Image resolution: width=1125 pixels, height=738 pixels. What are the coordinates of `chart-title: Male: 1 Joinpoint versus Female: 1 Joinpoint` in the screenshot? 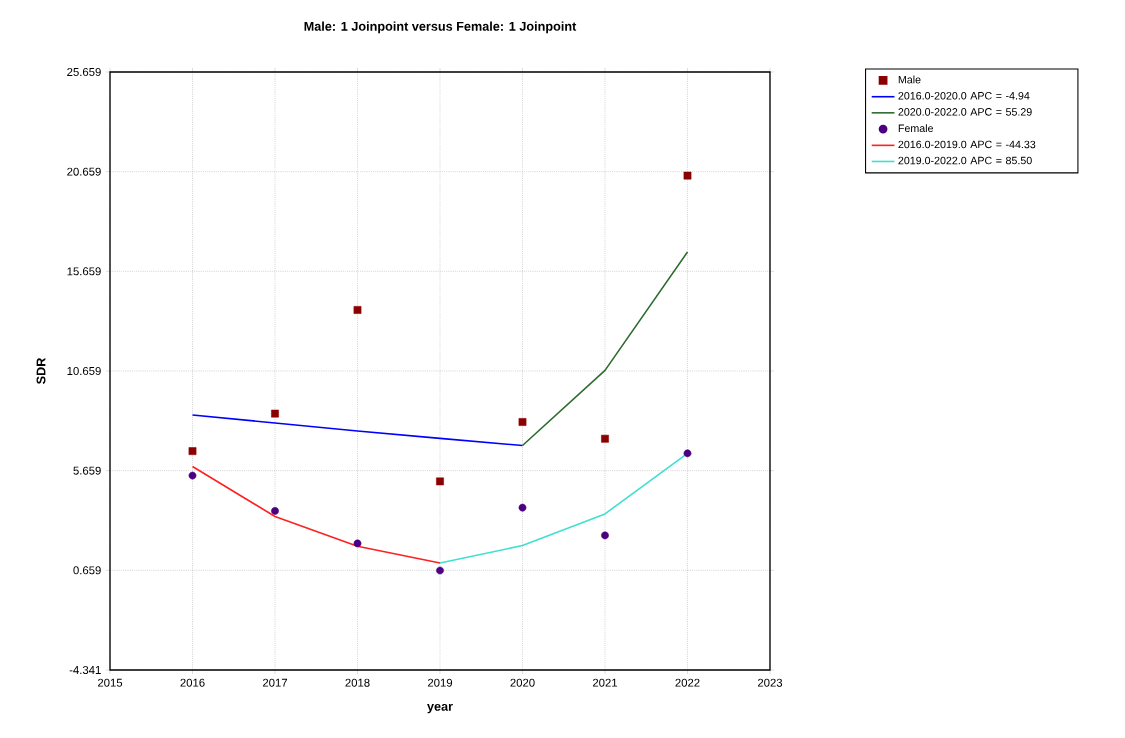 It's located at (440, 27).